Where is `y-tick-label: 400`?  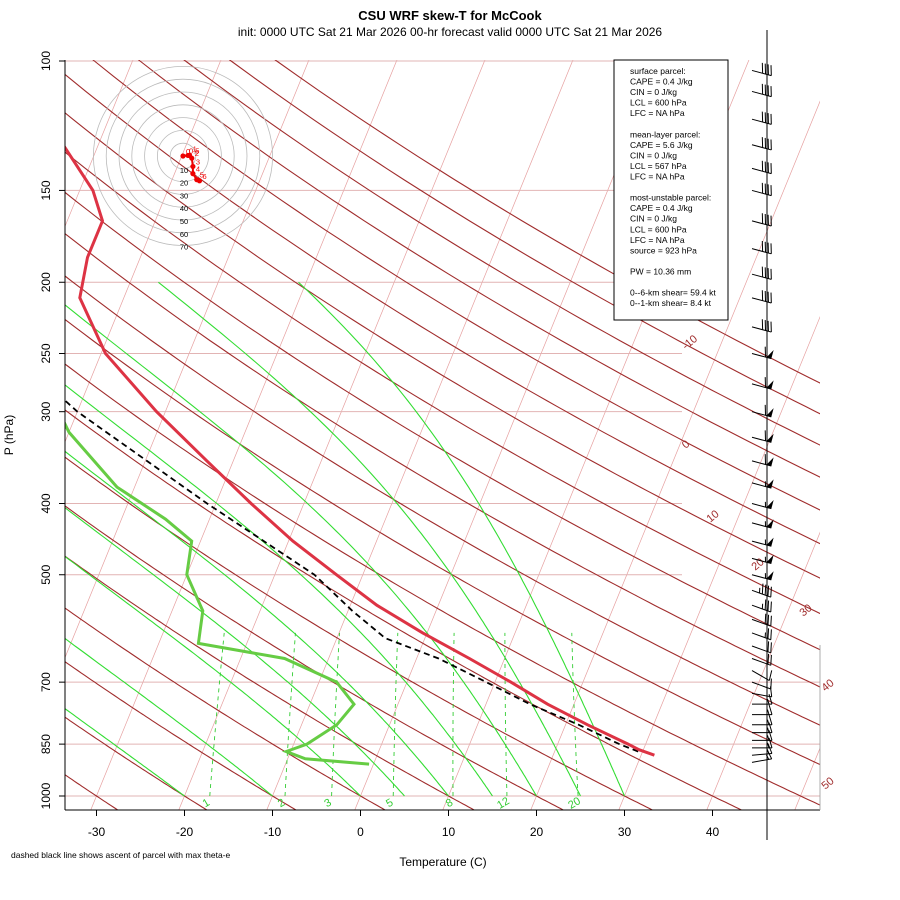 y-tick-label: 400 is located at coordinates (46, 503).